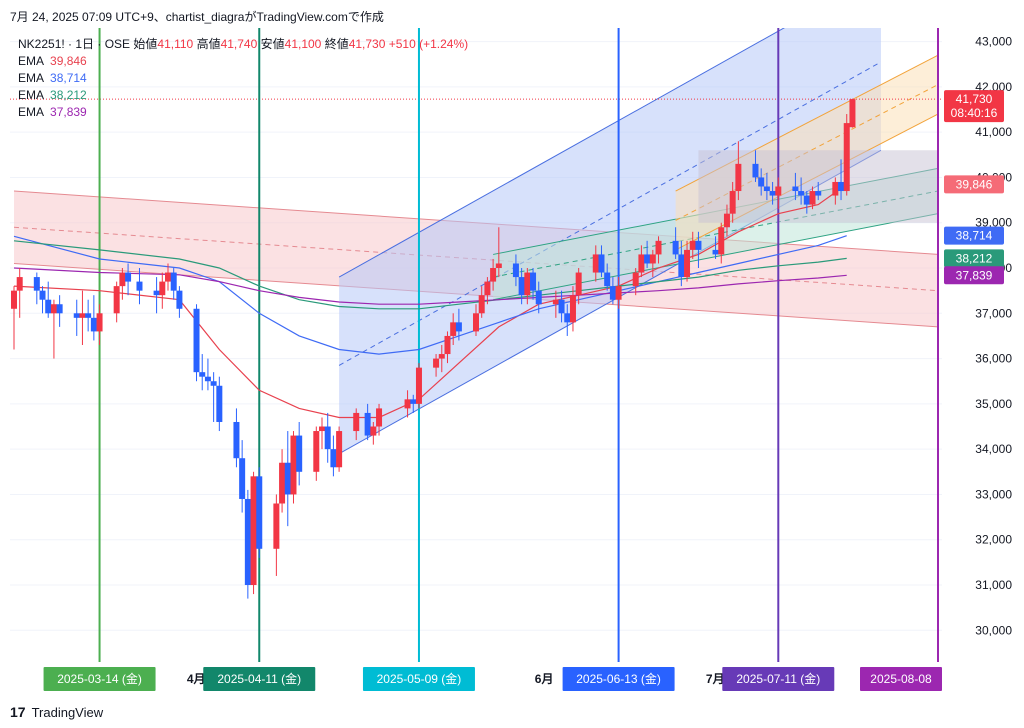  I want to click on open-value: 41,110, so click(175, 44).